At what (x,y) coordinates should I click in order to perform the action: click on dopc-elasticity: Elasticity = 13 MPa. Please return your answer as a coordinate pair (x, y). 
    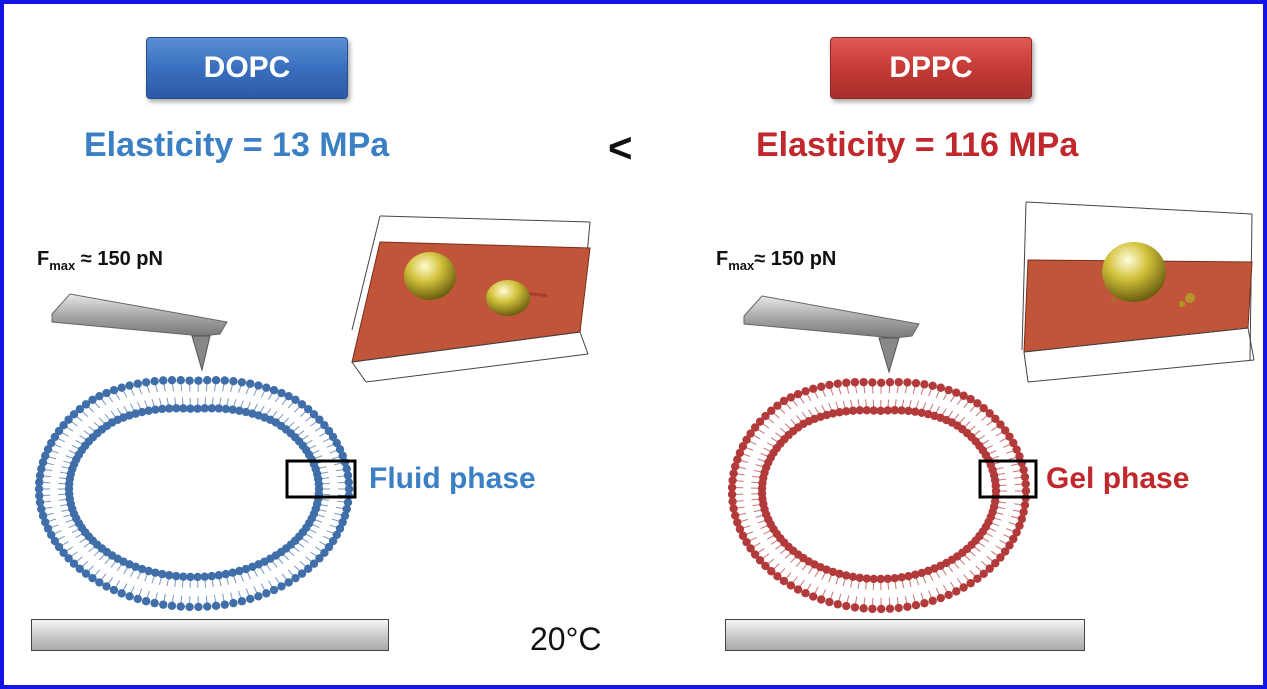
    Looking at the image, I should click on (237, 145).